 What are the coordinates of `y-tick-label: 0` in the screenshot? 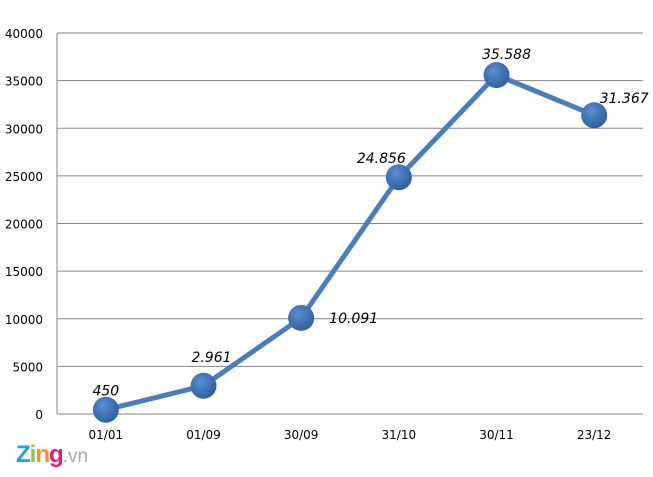 It's located at (39, 415).